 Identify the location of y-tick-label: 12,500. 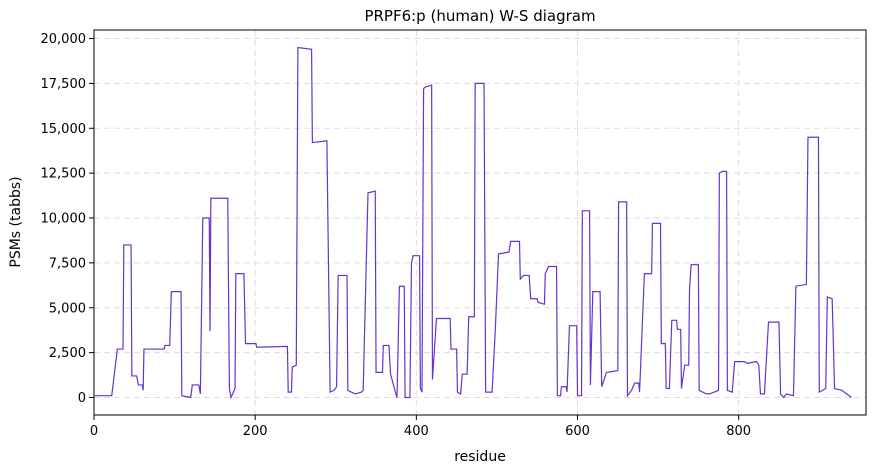
(64, 174).